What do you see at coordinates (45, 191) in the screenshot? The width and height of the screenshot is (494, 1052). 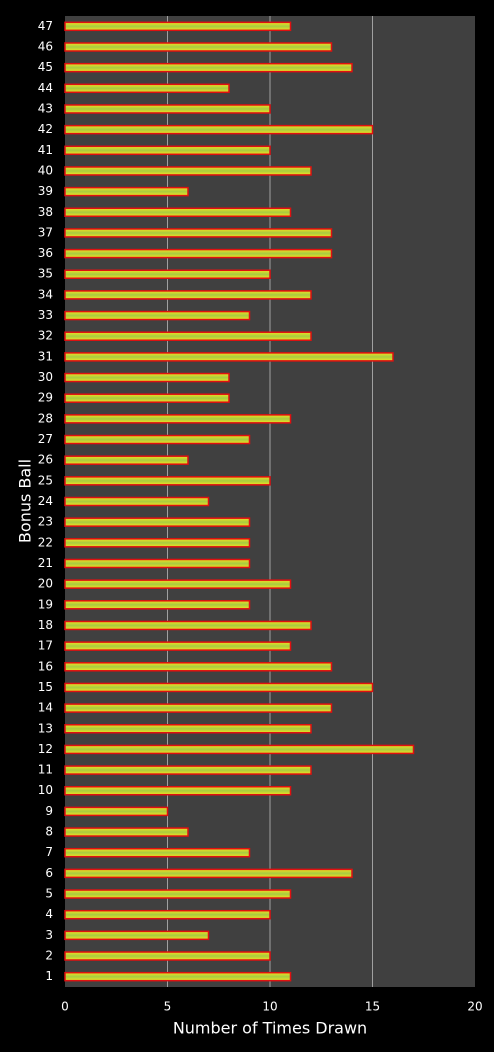 I see `y-tick-label: 39` at bounding box center [45, 191].